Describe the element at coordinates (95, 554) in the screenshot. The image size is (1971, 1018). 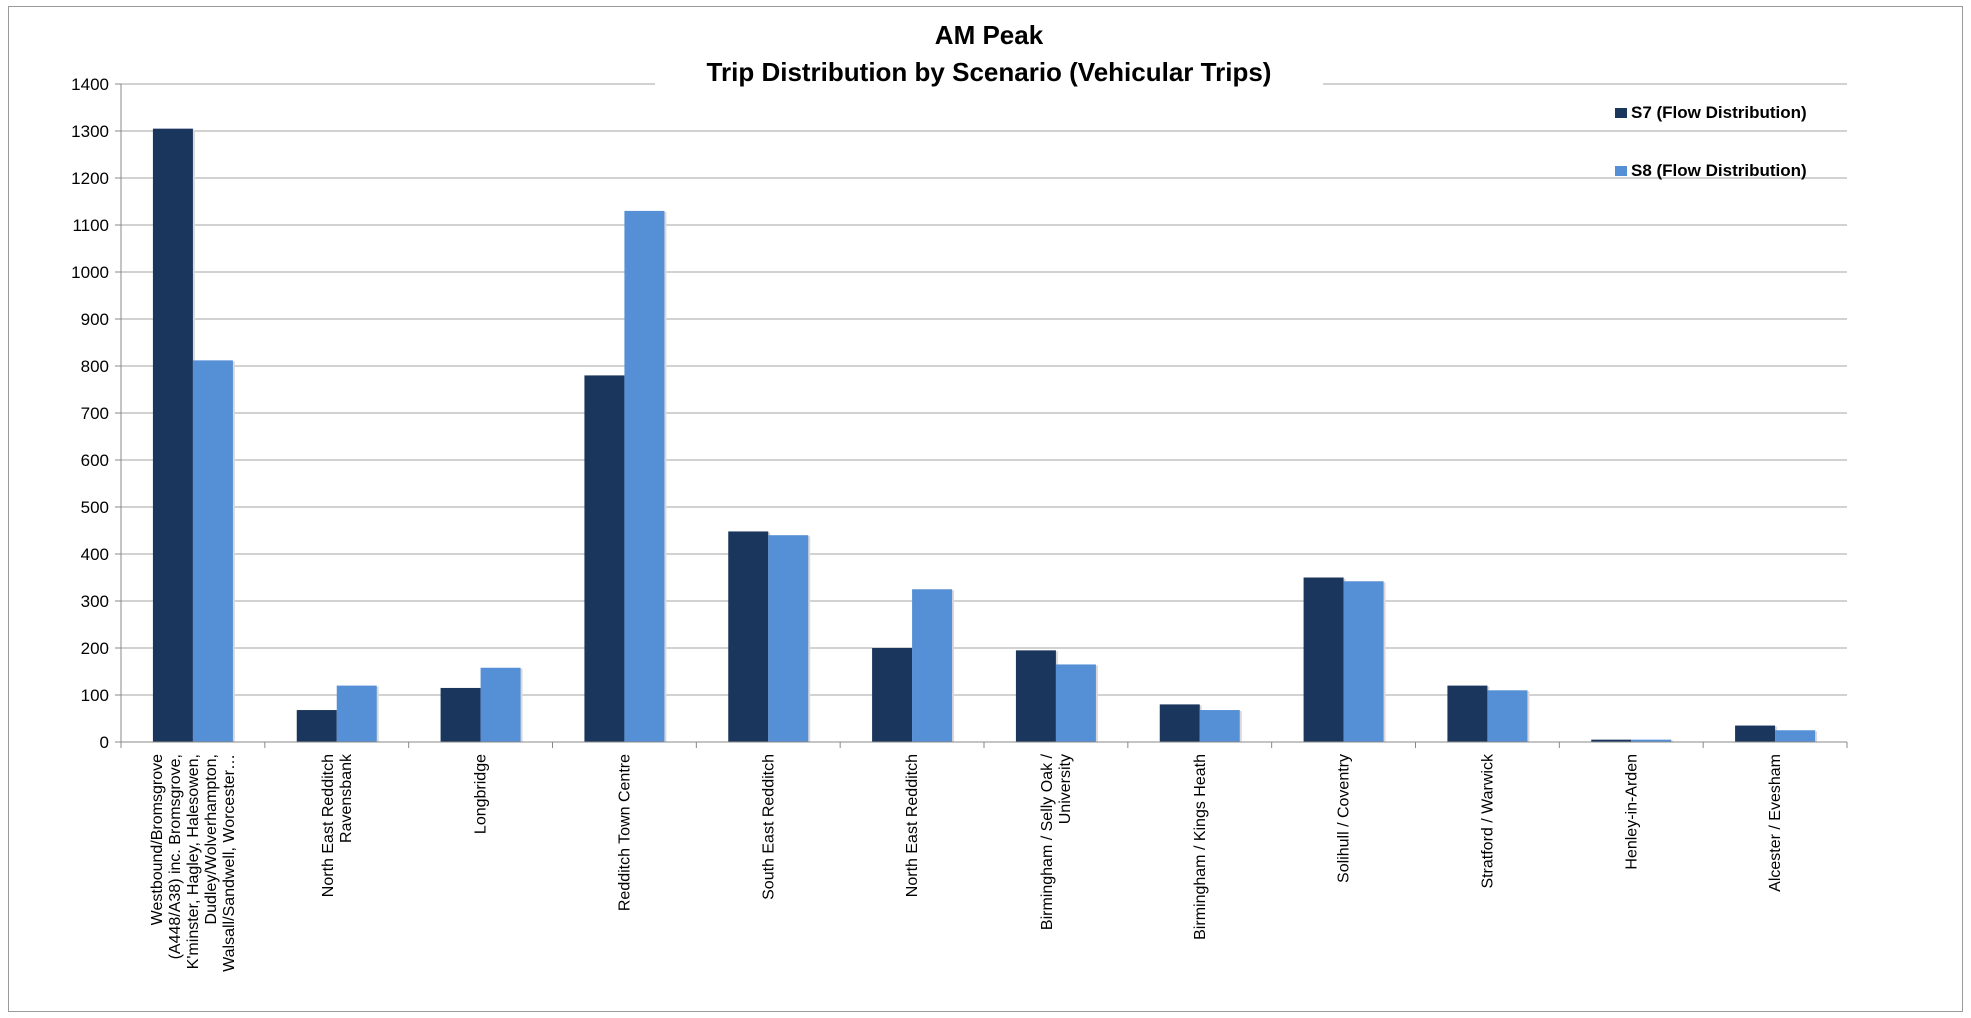
I see `y-tick-label: 400` at that location.